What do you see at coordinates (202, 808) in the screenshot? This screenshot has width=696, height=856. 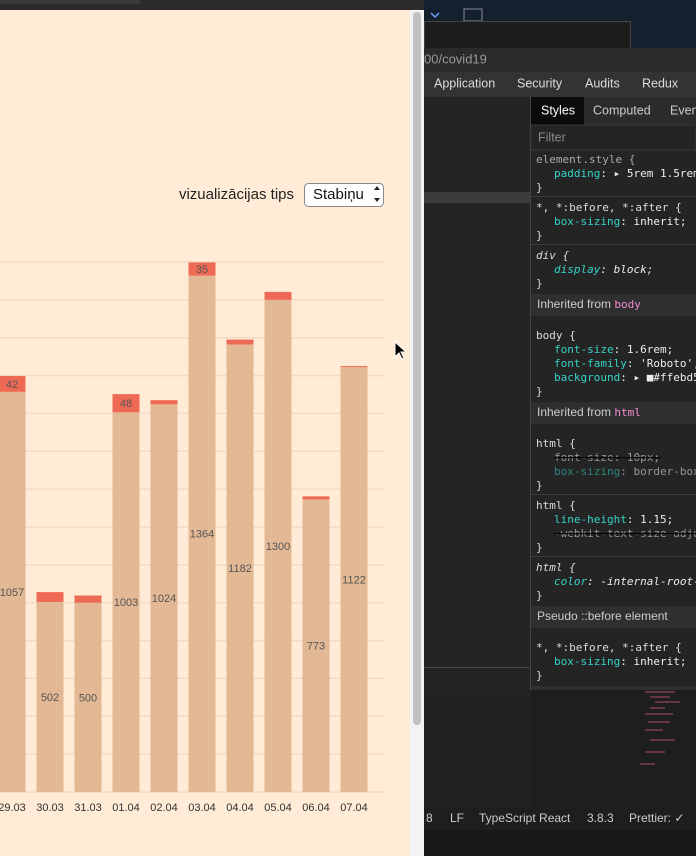 I see `x-tick-label: 03.04` at bounding box center [202, 808].